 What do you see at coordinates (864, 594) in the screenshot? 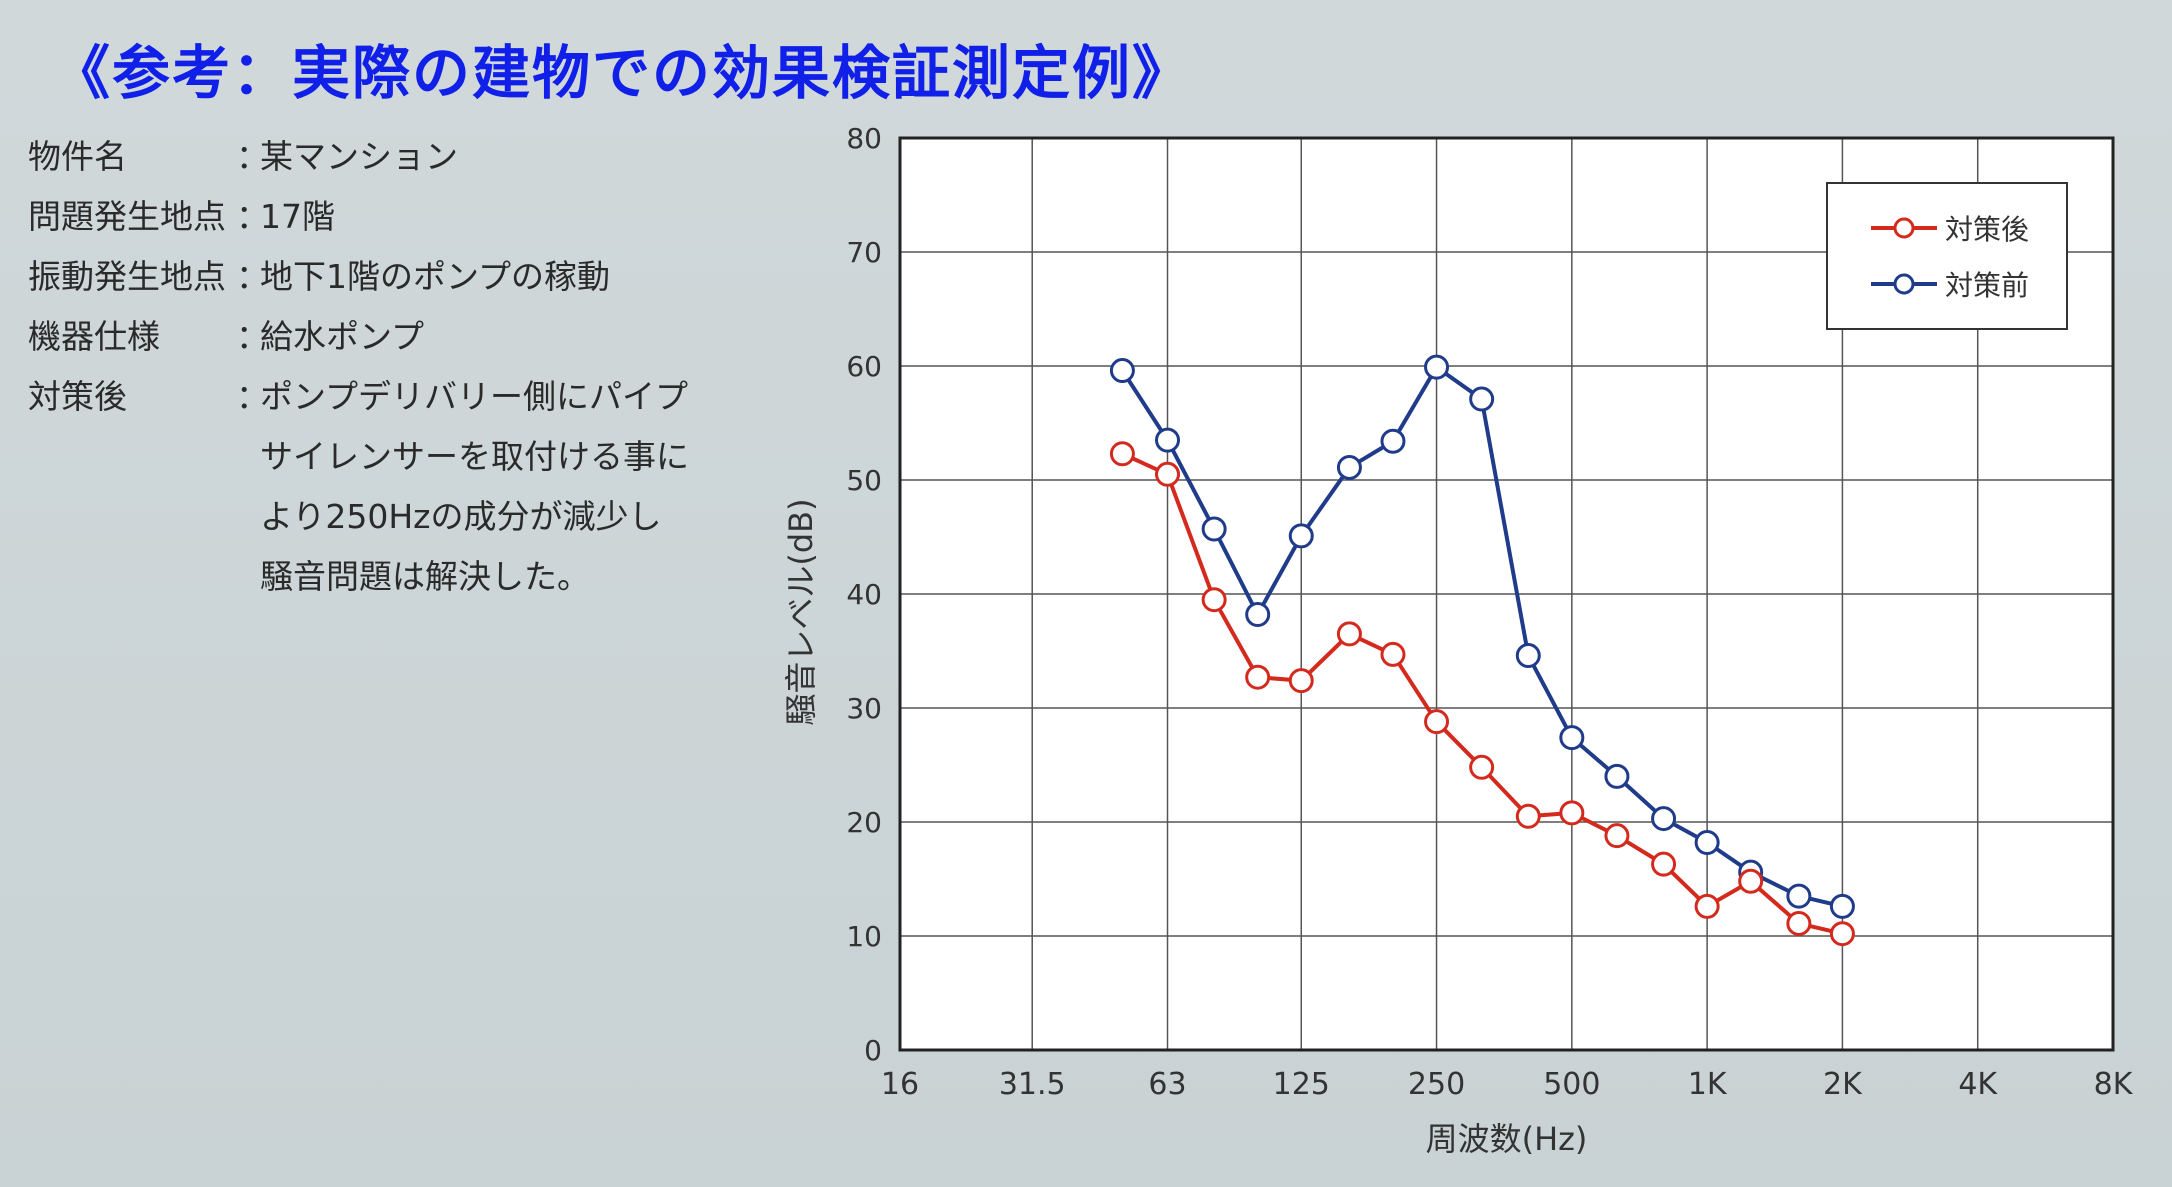
I see `y-tick-label: 40` at bounding box center [864, 594].